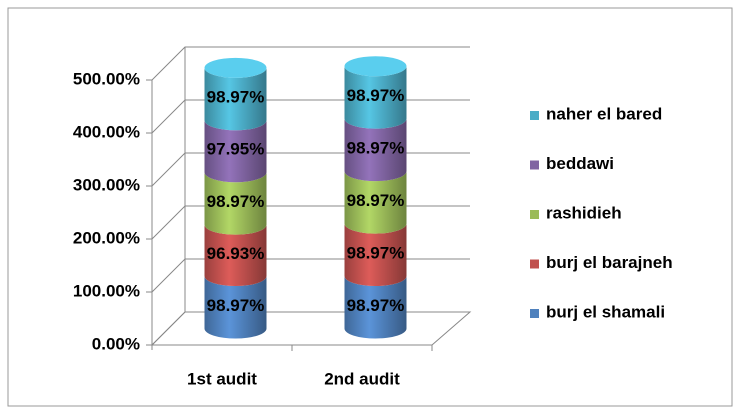 This screenshot has height=415, width=741. I want to click on grid-line, so click(310, 63).